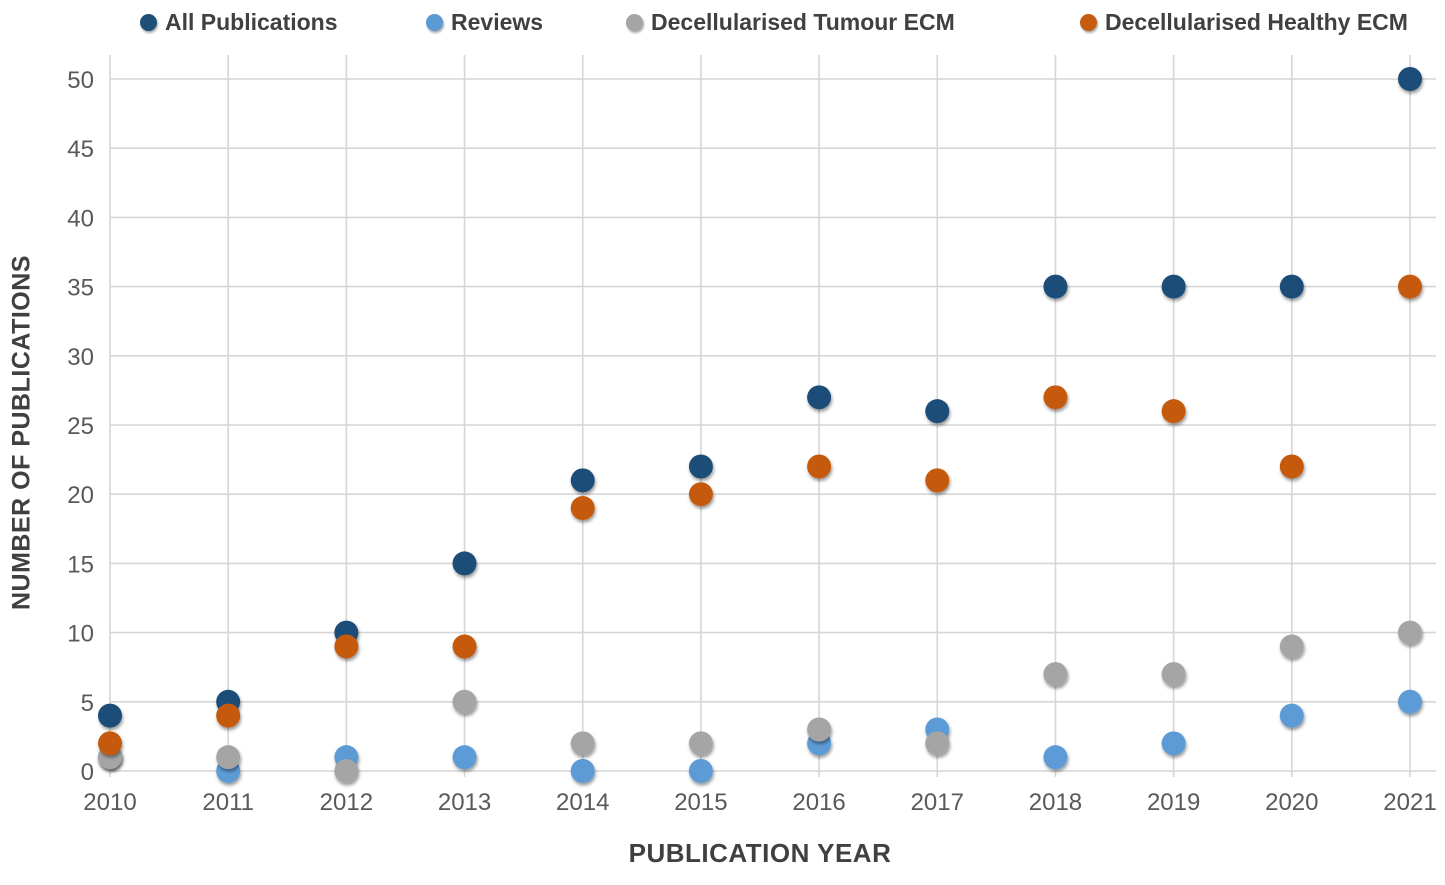  What do you see at coordinates (21, 432) in the screenshot?
I see `y-axis-title: NUMBER OF PUBLICATIONS` at bounding box center [21, 432].